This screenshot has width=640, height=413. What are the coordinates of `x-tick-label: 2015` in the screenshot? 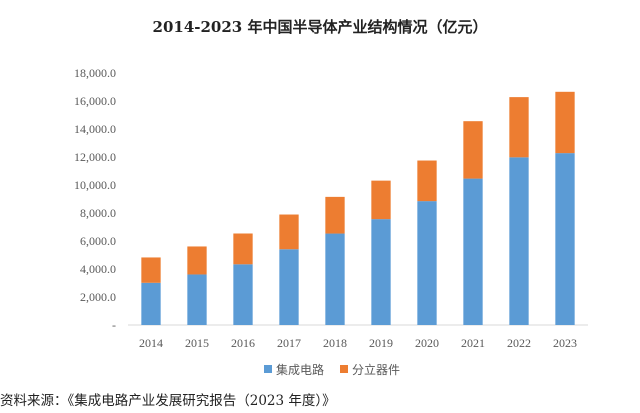 It's located at (197, 343).